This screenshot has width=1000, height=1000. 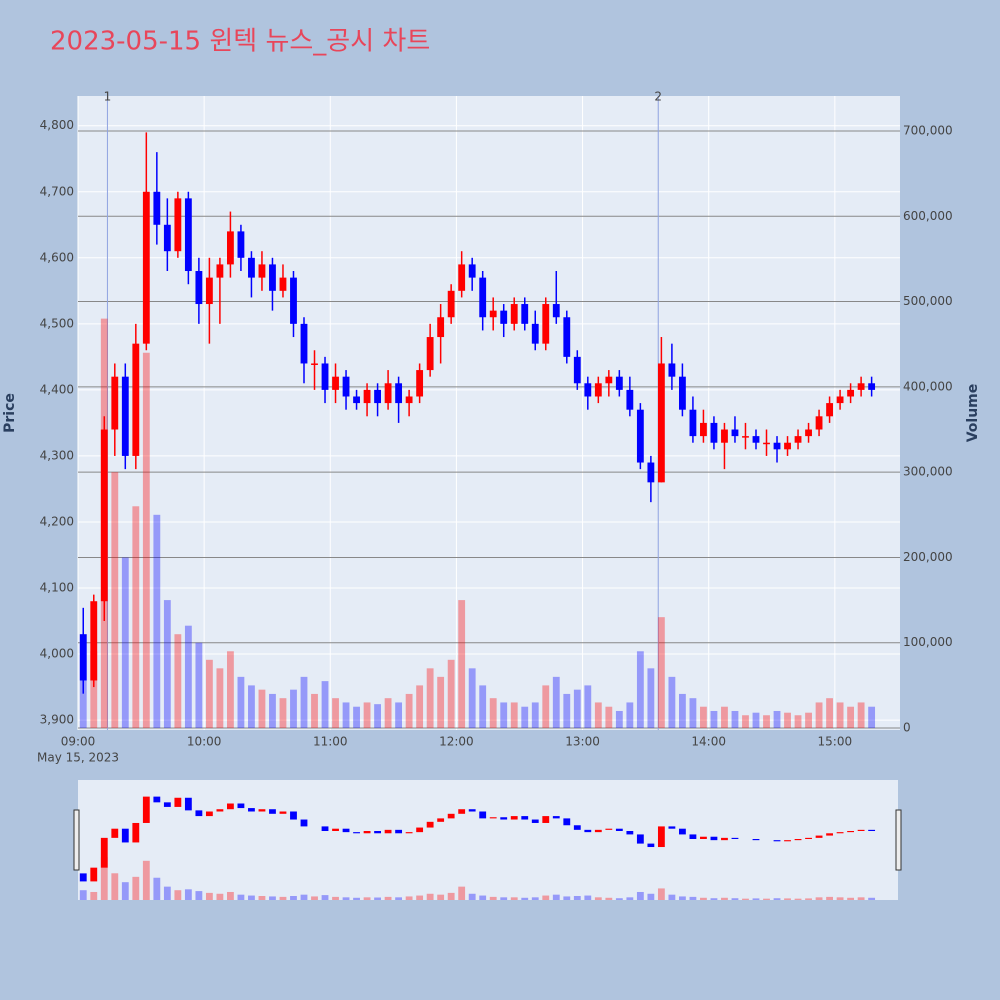 What do you see at coordinates (78, 758) in the screenshot?
I see `date-label: May 15, 2023` at bounding box center [78, 758].